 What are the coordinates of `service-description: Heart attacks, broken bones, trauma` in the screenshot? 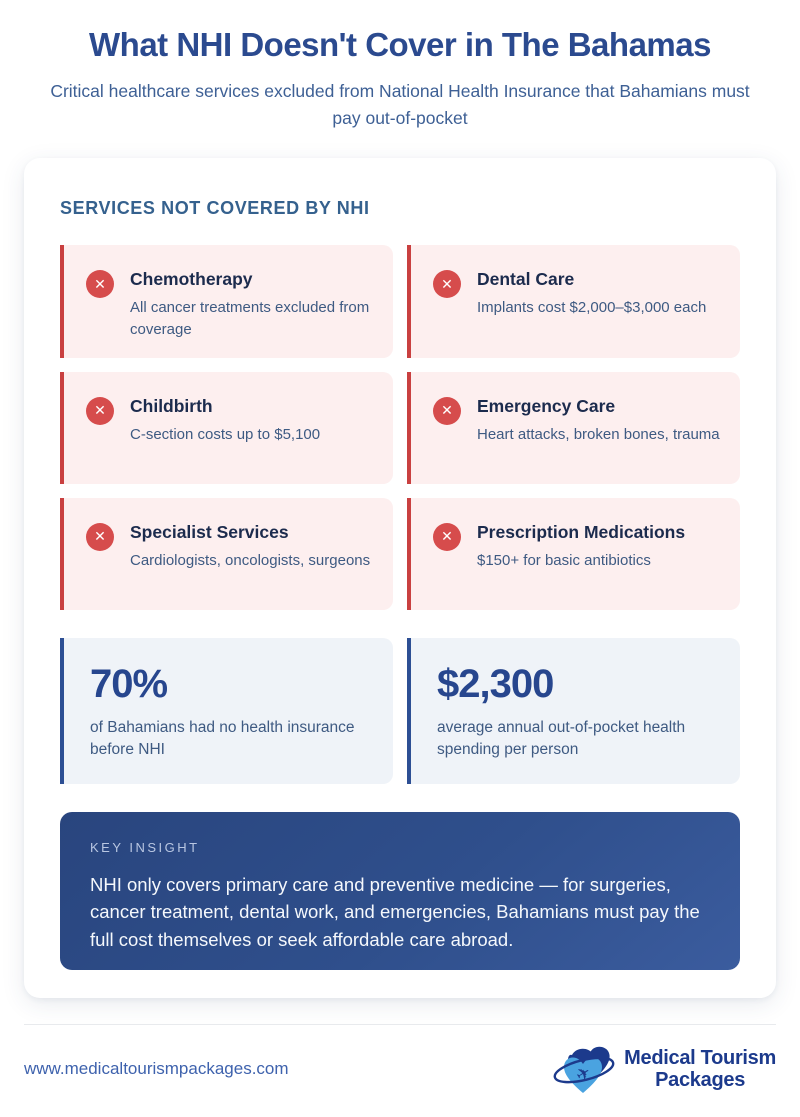 It's located at (598, 434).